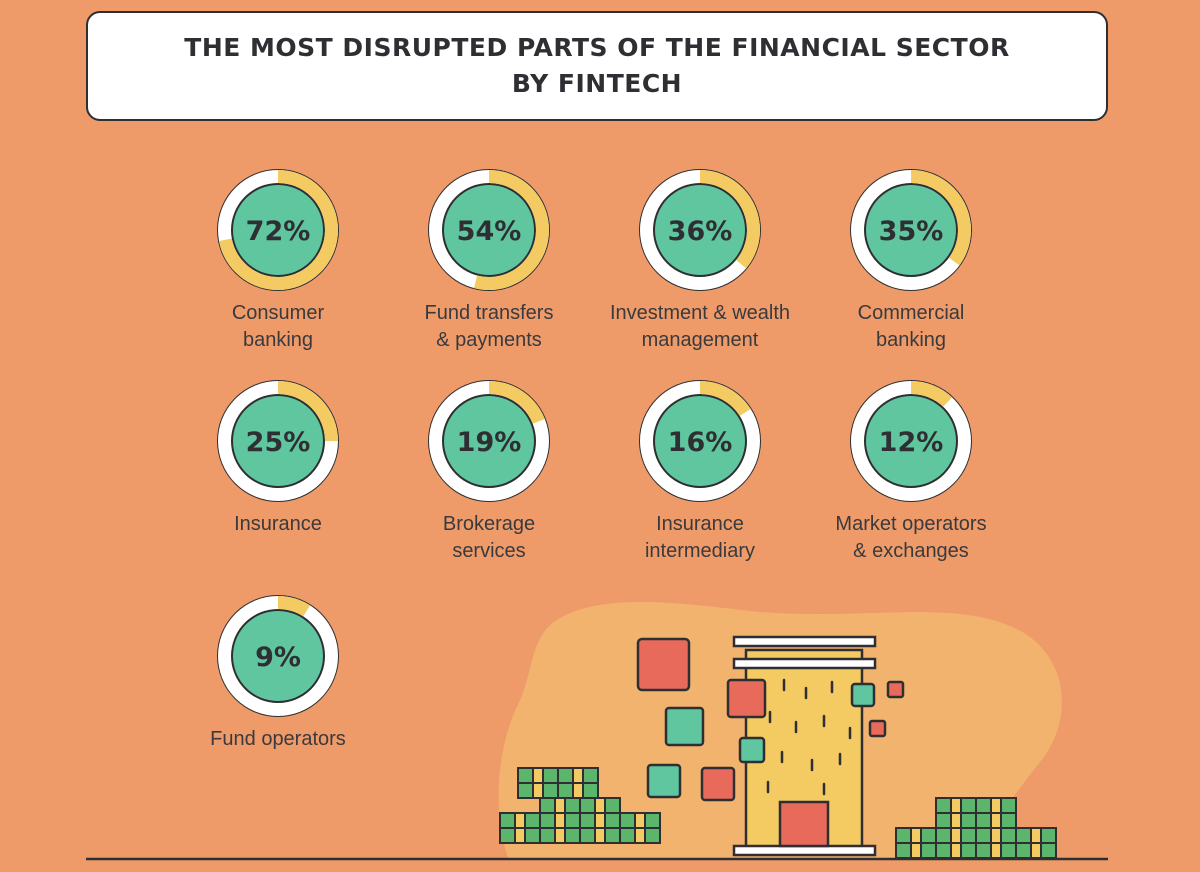 The image size is (1200, 872). I want to click on donut-consumer-banking: 72%, so click(278, 230).